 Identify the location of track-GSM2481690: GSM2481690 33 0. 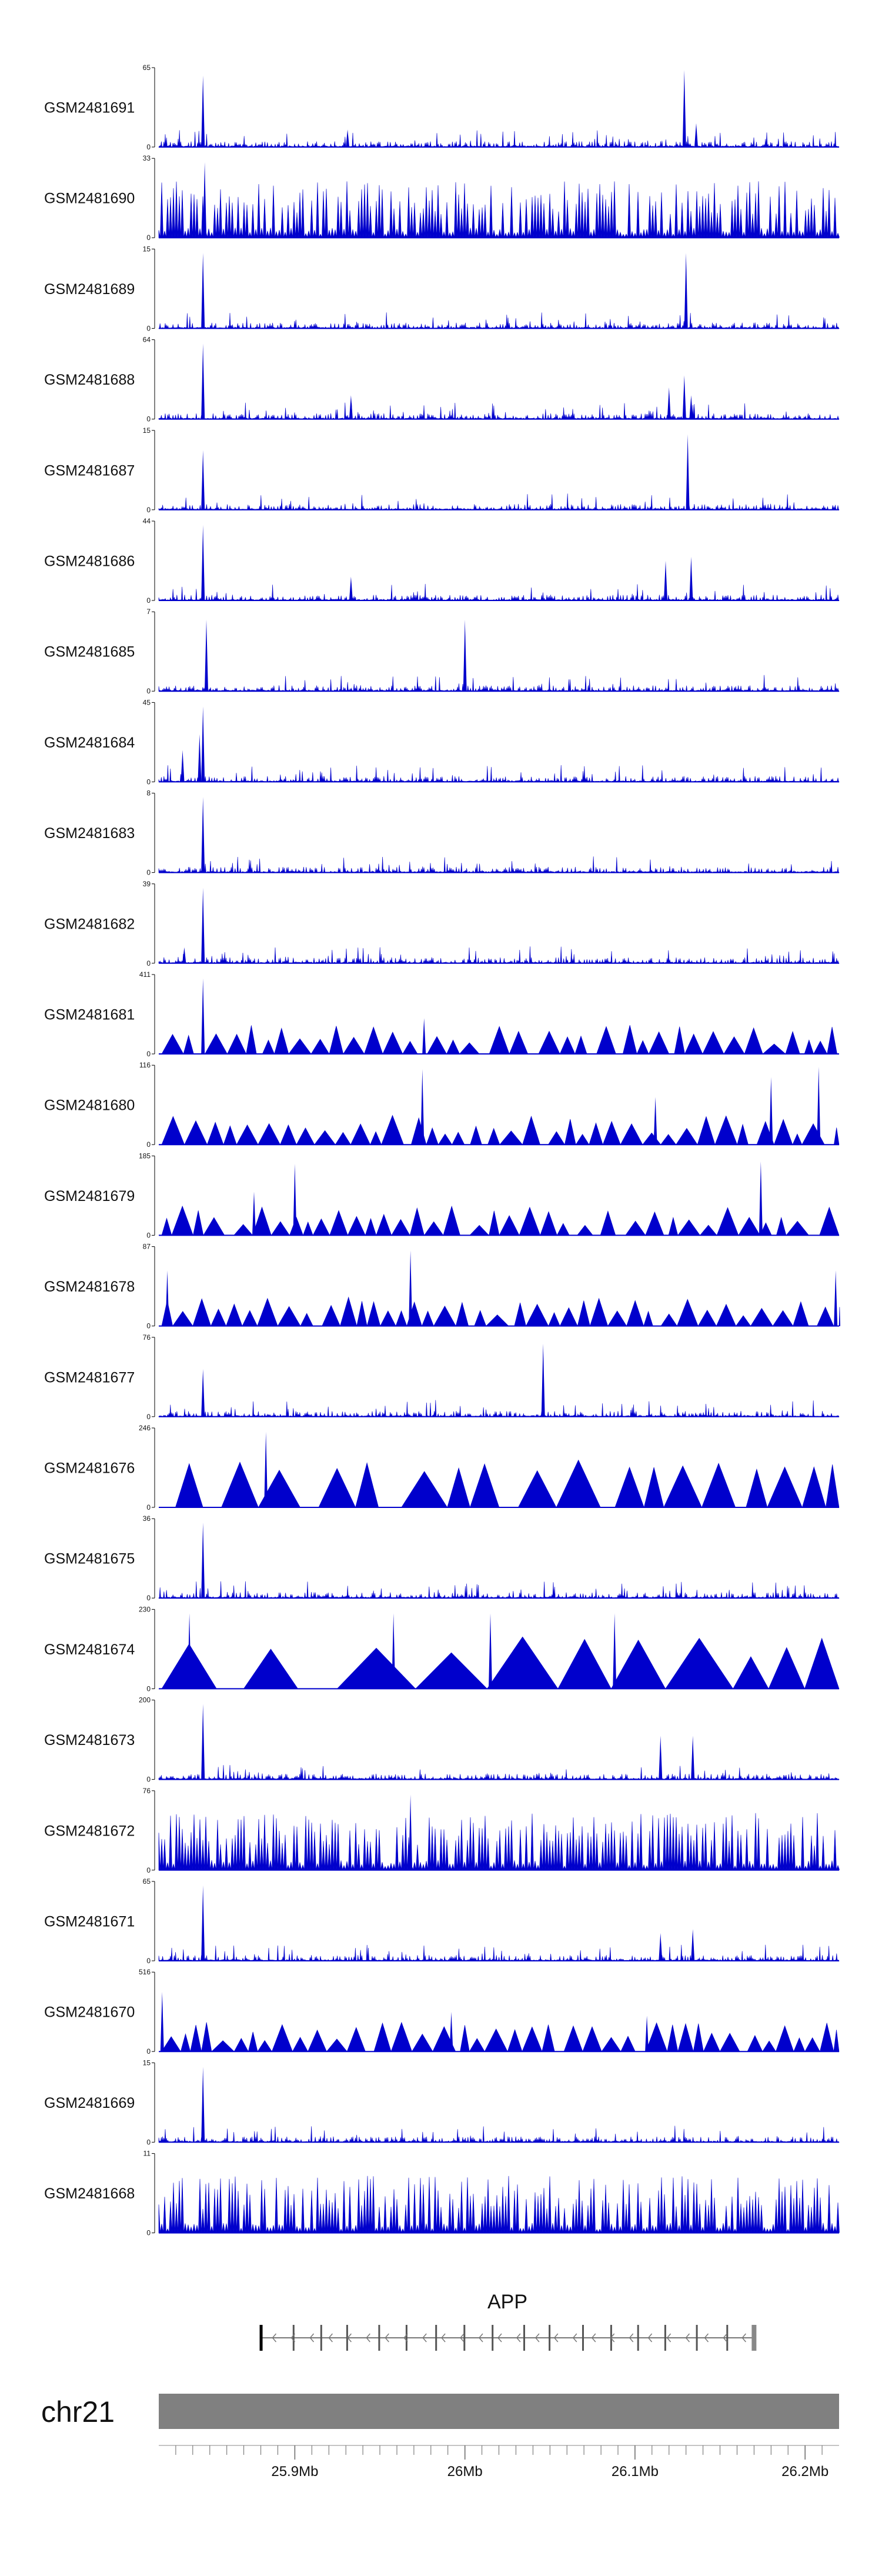
(442, 198).